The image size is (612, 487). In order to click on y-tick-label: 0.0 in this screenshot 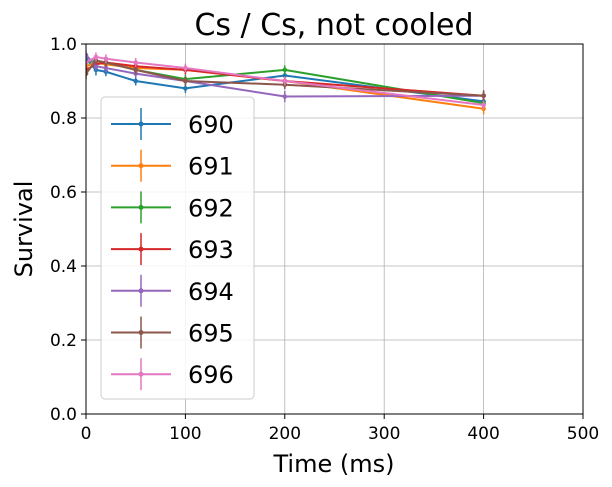, I will do `click(63, 415)`.